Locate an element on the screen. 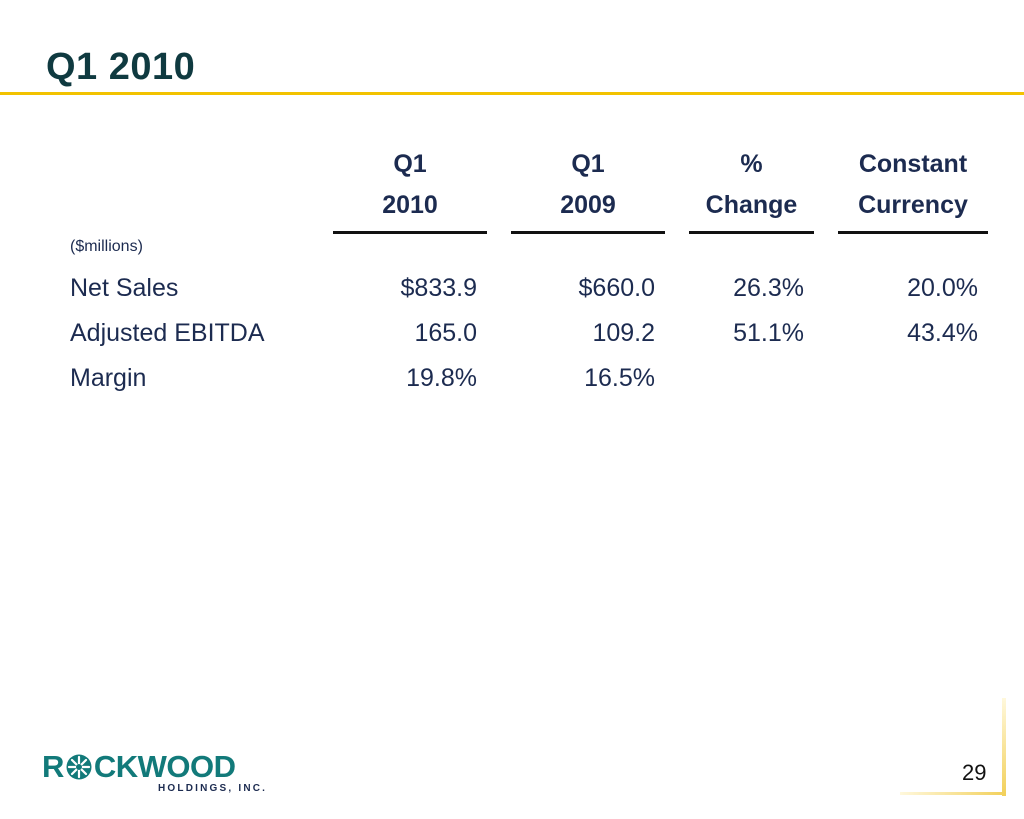  cell-margin-q1-2010: 19.8% is located at coordinates (441, 378).